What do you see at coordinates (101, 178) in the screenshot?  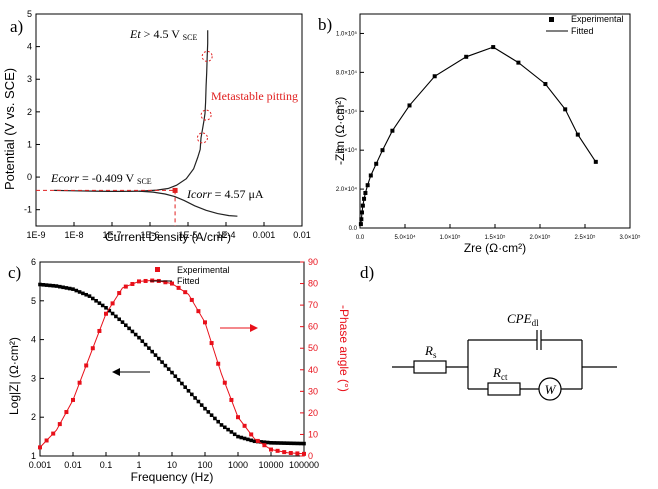 I see `ecorr-annotation: Ecorr = -0.409 V SCE` at bounding box center [101, 178].